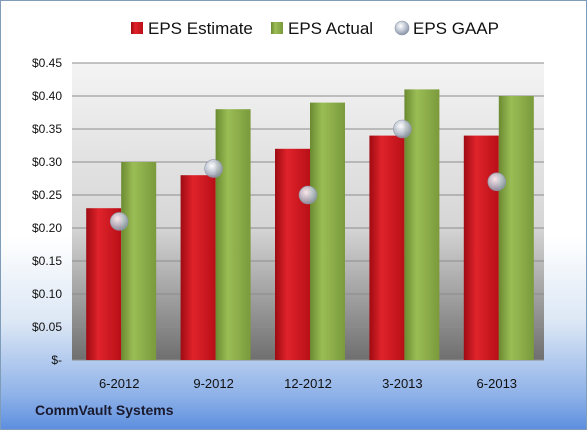 This screenshot has width=587, height=430. Describe the element at coordinates (47, 96) in the screenshot. I see `y-tick-label: $0.40` at that location.